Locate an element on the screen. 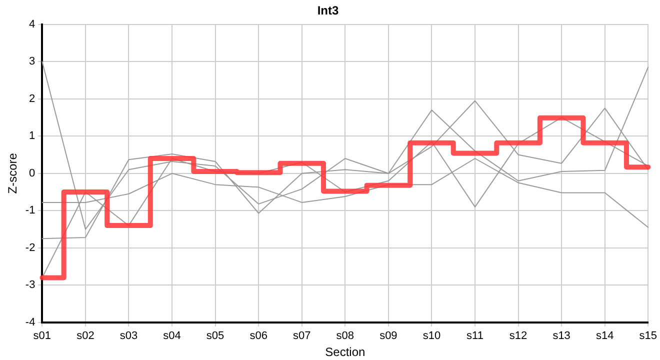 Image resolution: width=660 pixels, height=360 pixels. y-tick-label: 2 is located at coordinates (32, 98).